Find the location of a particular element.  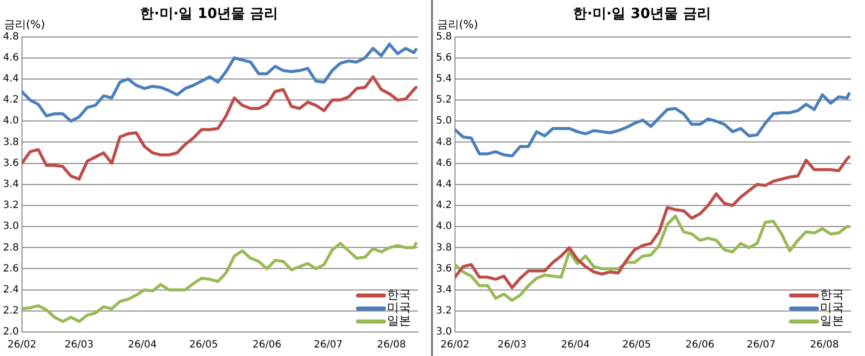

chart-title: 한·미·일 10년물 금리 is located at coordinates (209, 14).